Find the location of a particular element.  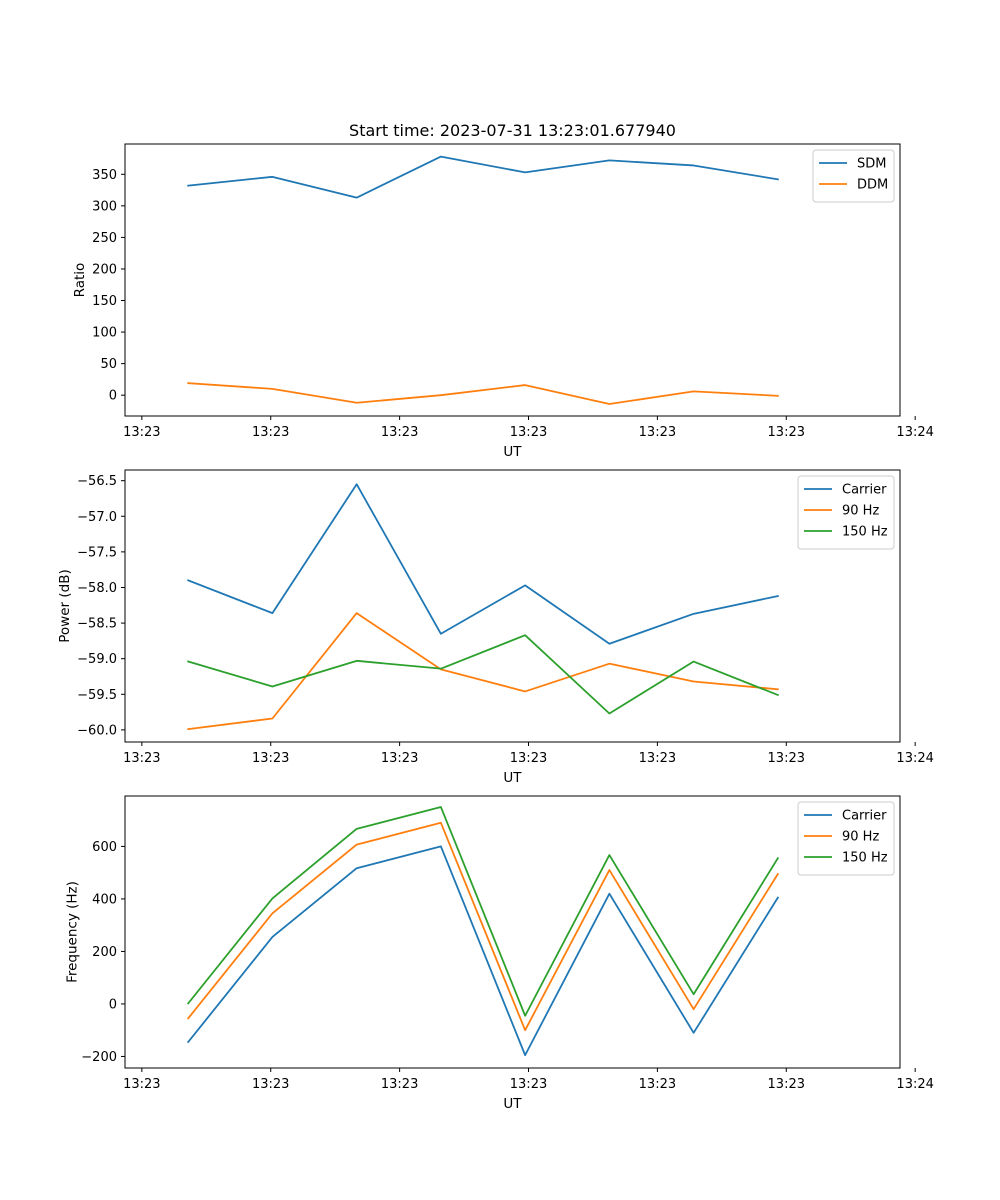

y-tick-label: 600 is located at coordinates (104, 847).